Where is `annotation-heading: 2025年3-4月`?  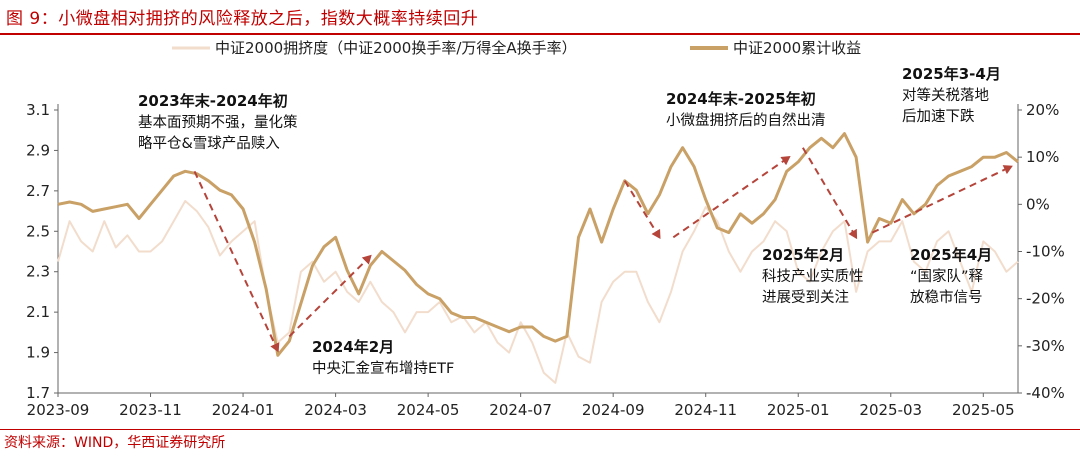 annotation-heading: 2025年3-4月 is located at coordinates (951, 74).